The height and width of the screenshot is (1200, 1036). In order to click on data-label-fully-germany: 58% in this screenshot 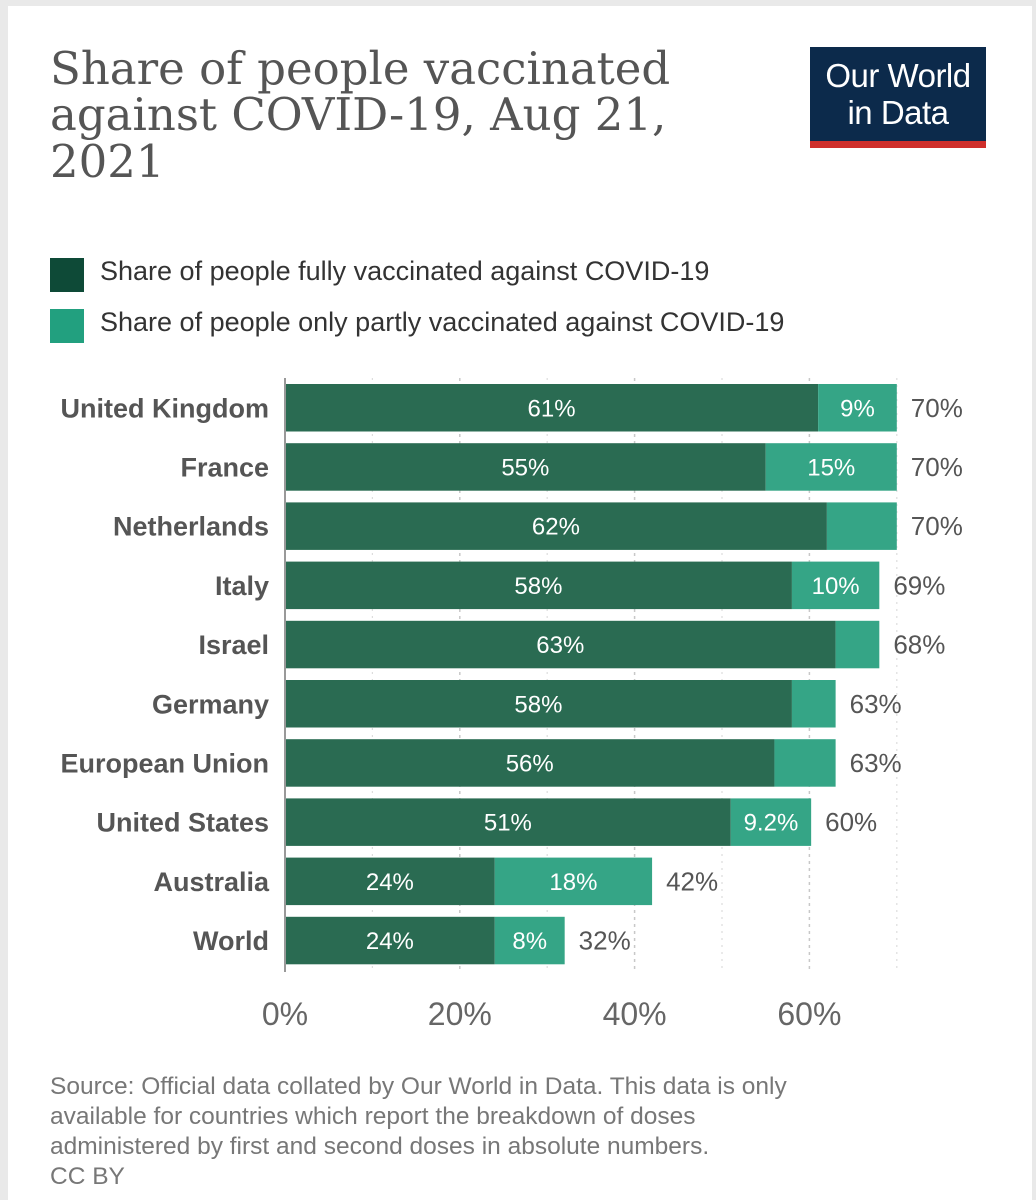, I will do `click(538, 704)`.